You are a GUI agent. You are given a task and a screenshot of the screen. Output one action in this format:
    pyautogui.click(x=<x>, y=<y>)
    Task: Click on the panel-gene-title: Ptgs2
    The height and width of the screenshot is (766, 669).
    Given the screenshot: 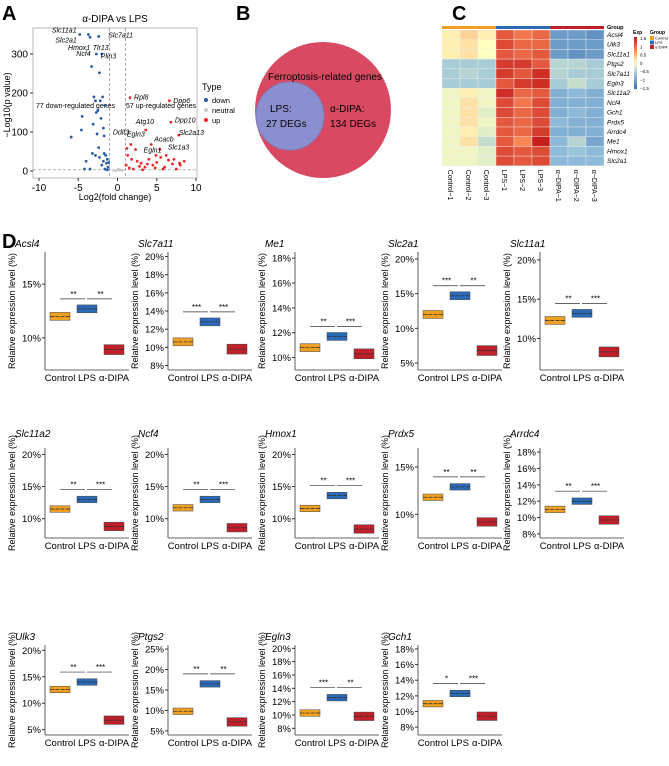 What is the action you would take?
    pyautogui.click(x=151, y=637)
    